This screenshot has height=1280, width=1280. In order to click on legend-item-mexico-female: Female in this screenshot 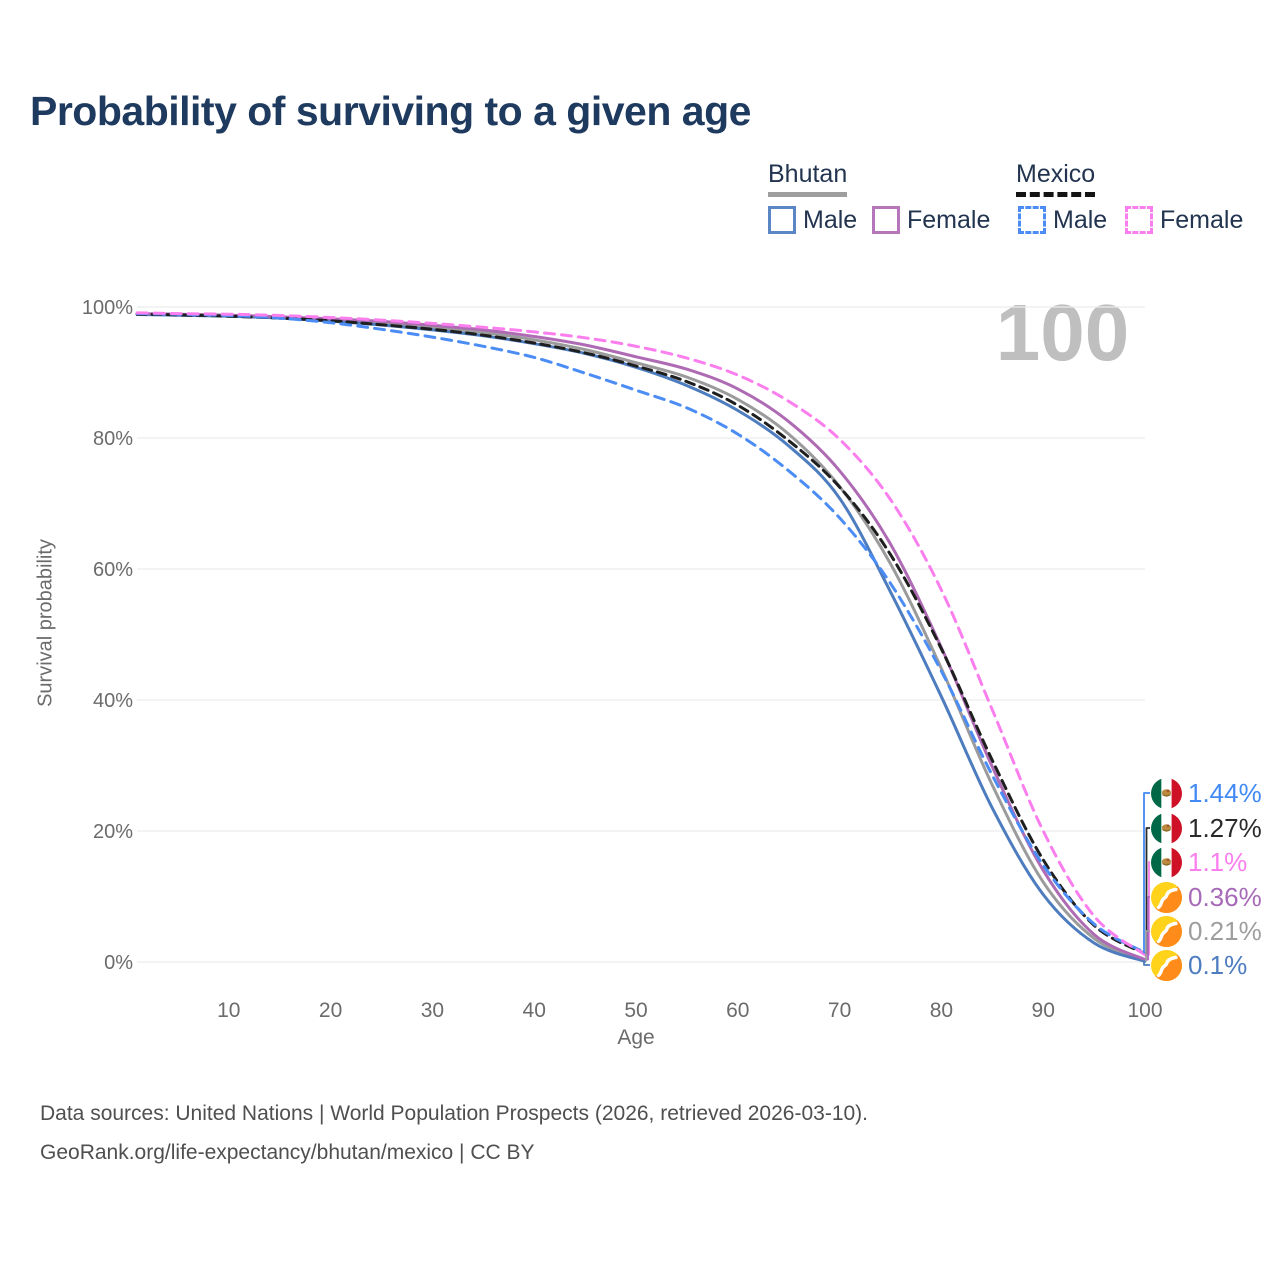, I will do `click(1184, 220)`.